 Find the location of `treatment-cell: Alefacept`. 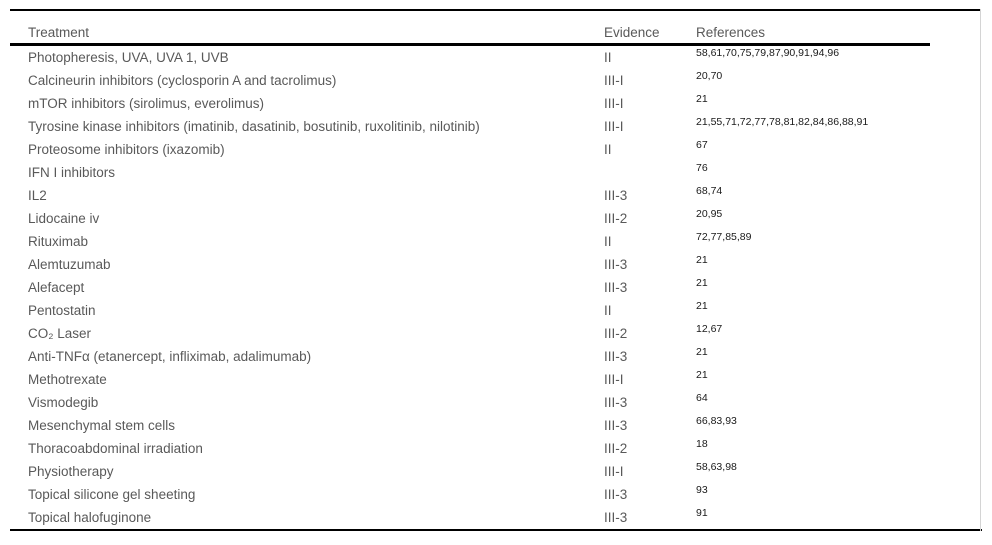

treatment-cell: Alefacept is located at coordinates (56, 287).